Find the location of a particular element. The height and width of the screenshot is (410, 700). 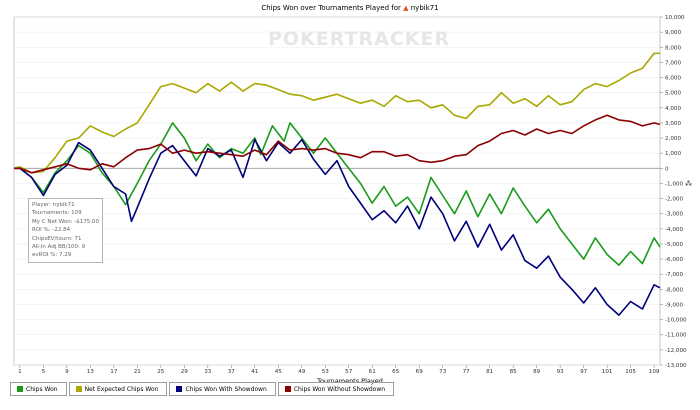

x-tick-label: 53 is located at coordinates (326, 372).